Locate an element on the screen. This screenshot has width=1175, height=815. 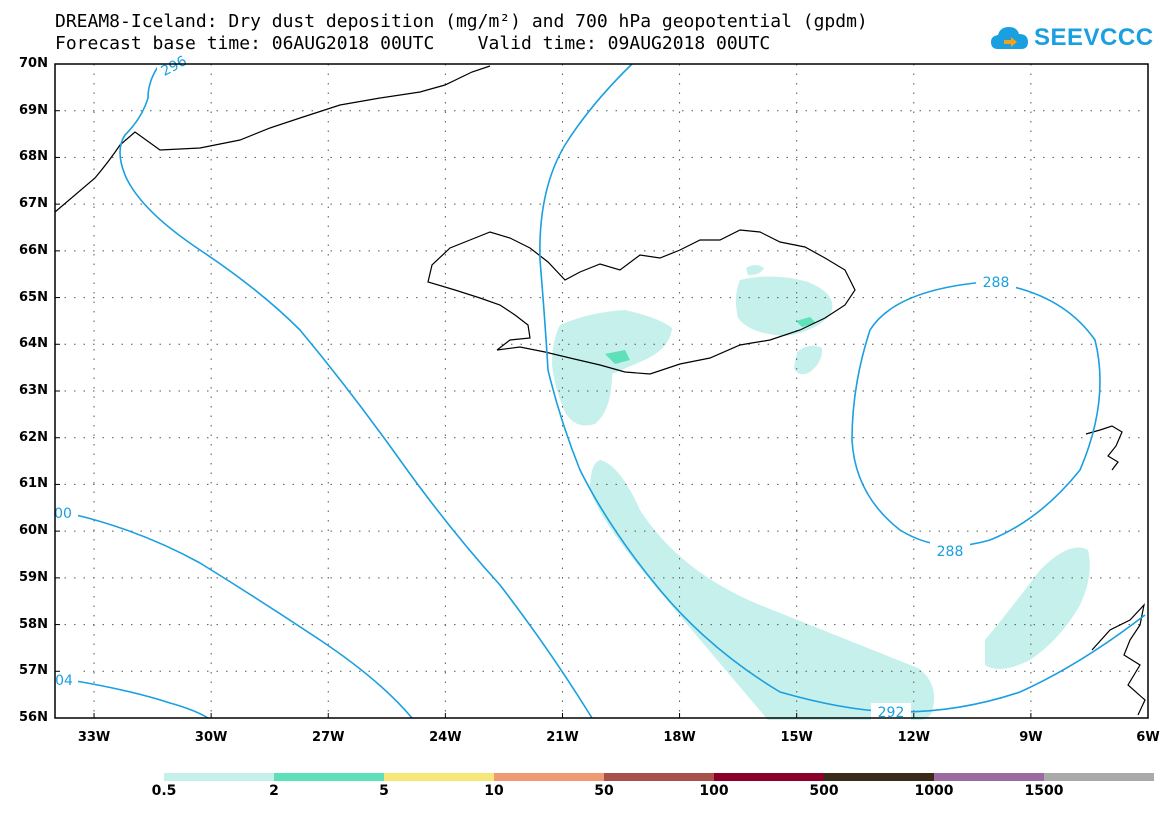
contour-label-292: 292 is located at coordinates (891, 713).